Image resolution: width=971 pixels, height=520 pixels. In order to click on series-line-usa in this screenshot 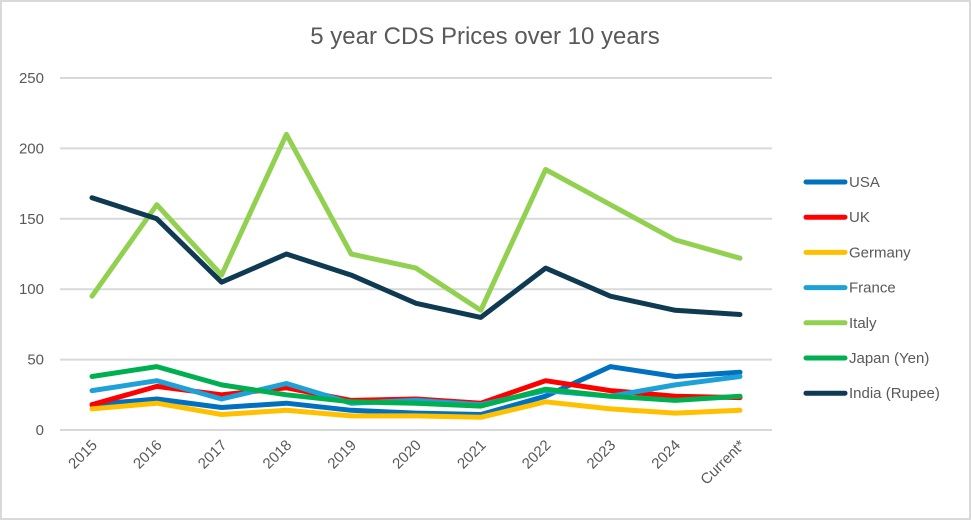, I will do `click(416, 390)`.